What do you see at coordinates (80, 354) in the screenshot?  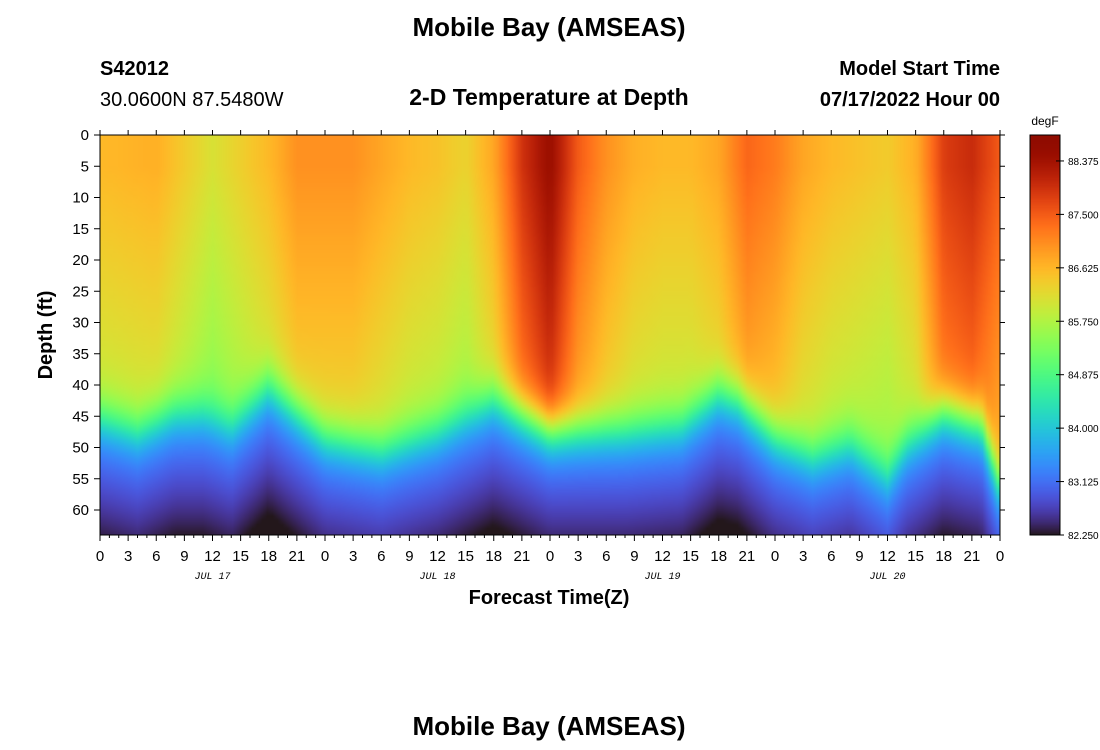 I see `y-tick-label: 35` at bounding box center [80, 354].